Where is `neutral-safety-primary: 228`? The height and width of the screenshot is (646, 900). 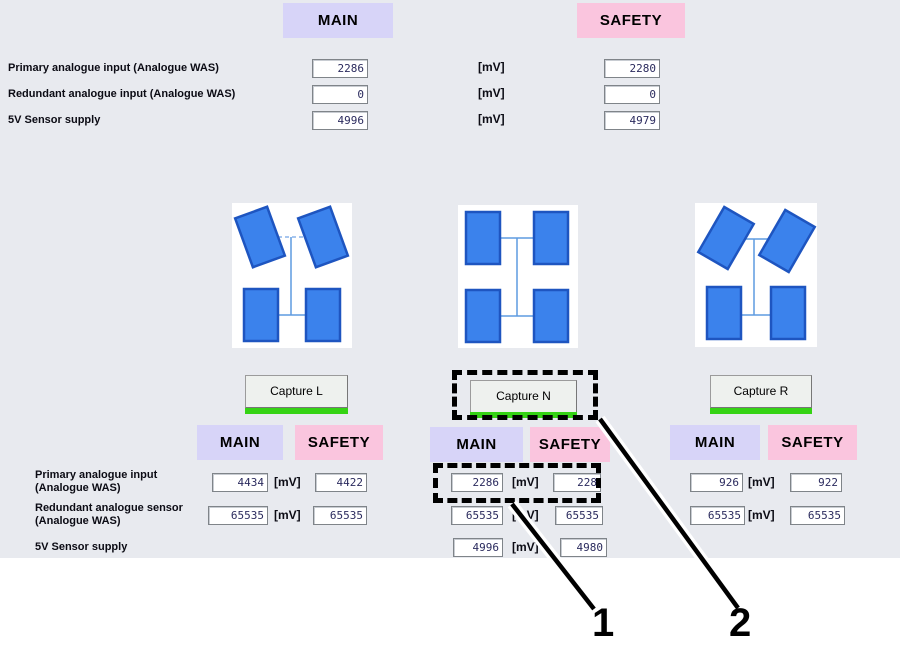 neutral-safety-primary: 228 is located at coordinates (577, 482).